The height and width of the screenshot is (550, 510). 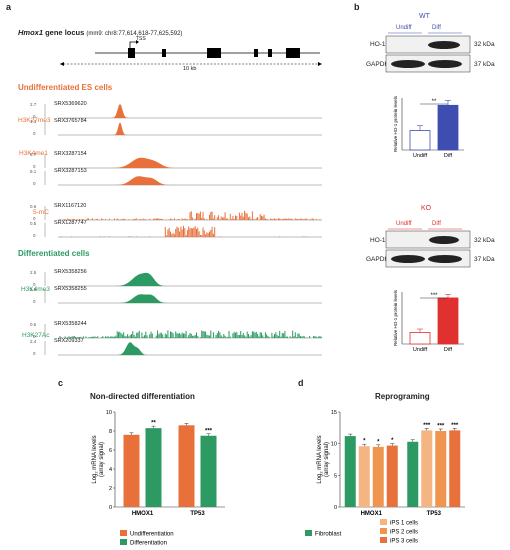 I want to click on panel-label-a: a, so click(x=9, y=7).